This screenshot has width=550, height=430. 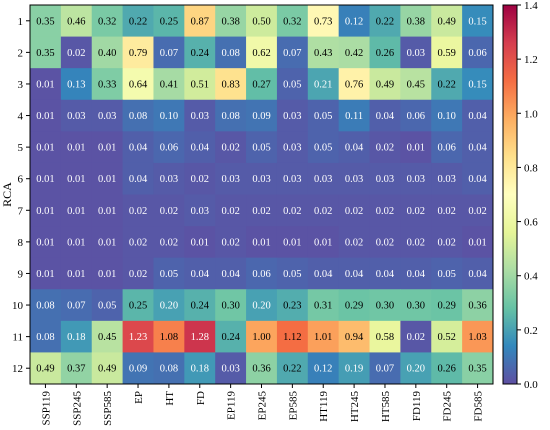 What do you see at coordinates (261, 21) in the screenshot?
I see `cell-value-label: 0.50` at bounding box center [261, 21].